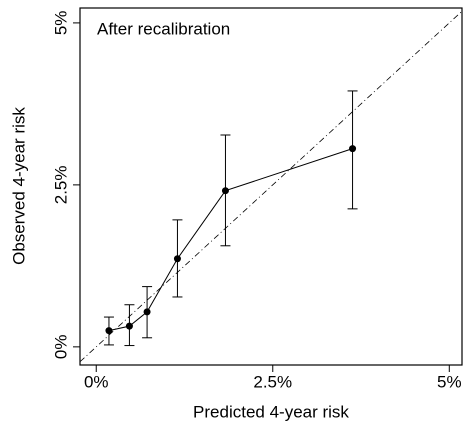  I want to click on x-tick-label: 5%, so click(449, 381).